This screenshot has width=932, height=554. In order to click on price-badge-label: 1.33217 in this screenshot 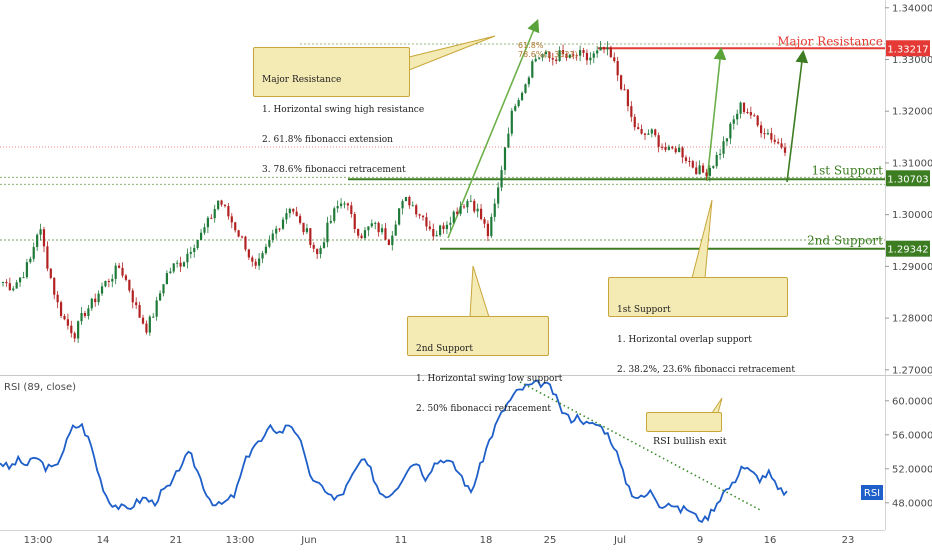, I will do `click(907, 49)`.